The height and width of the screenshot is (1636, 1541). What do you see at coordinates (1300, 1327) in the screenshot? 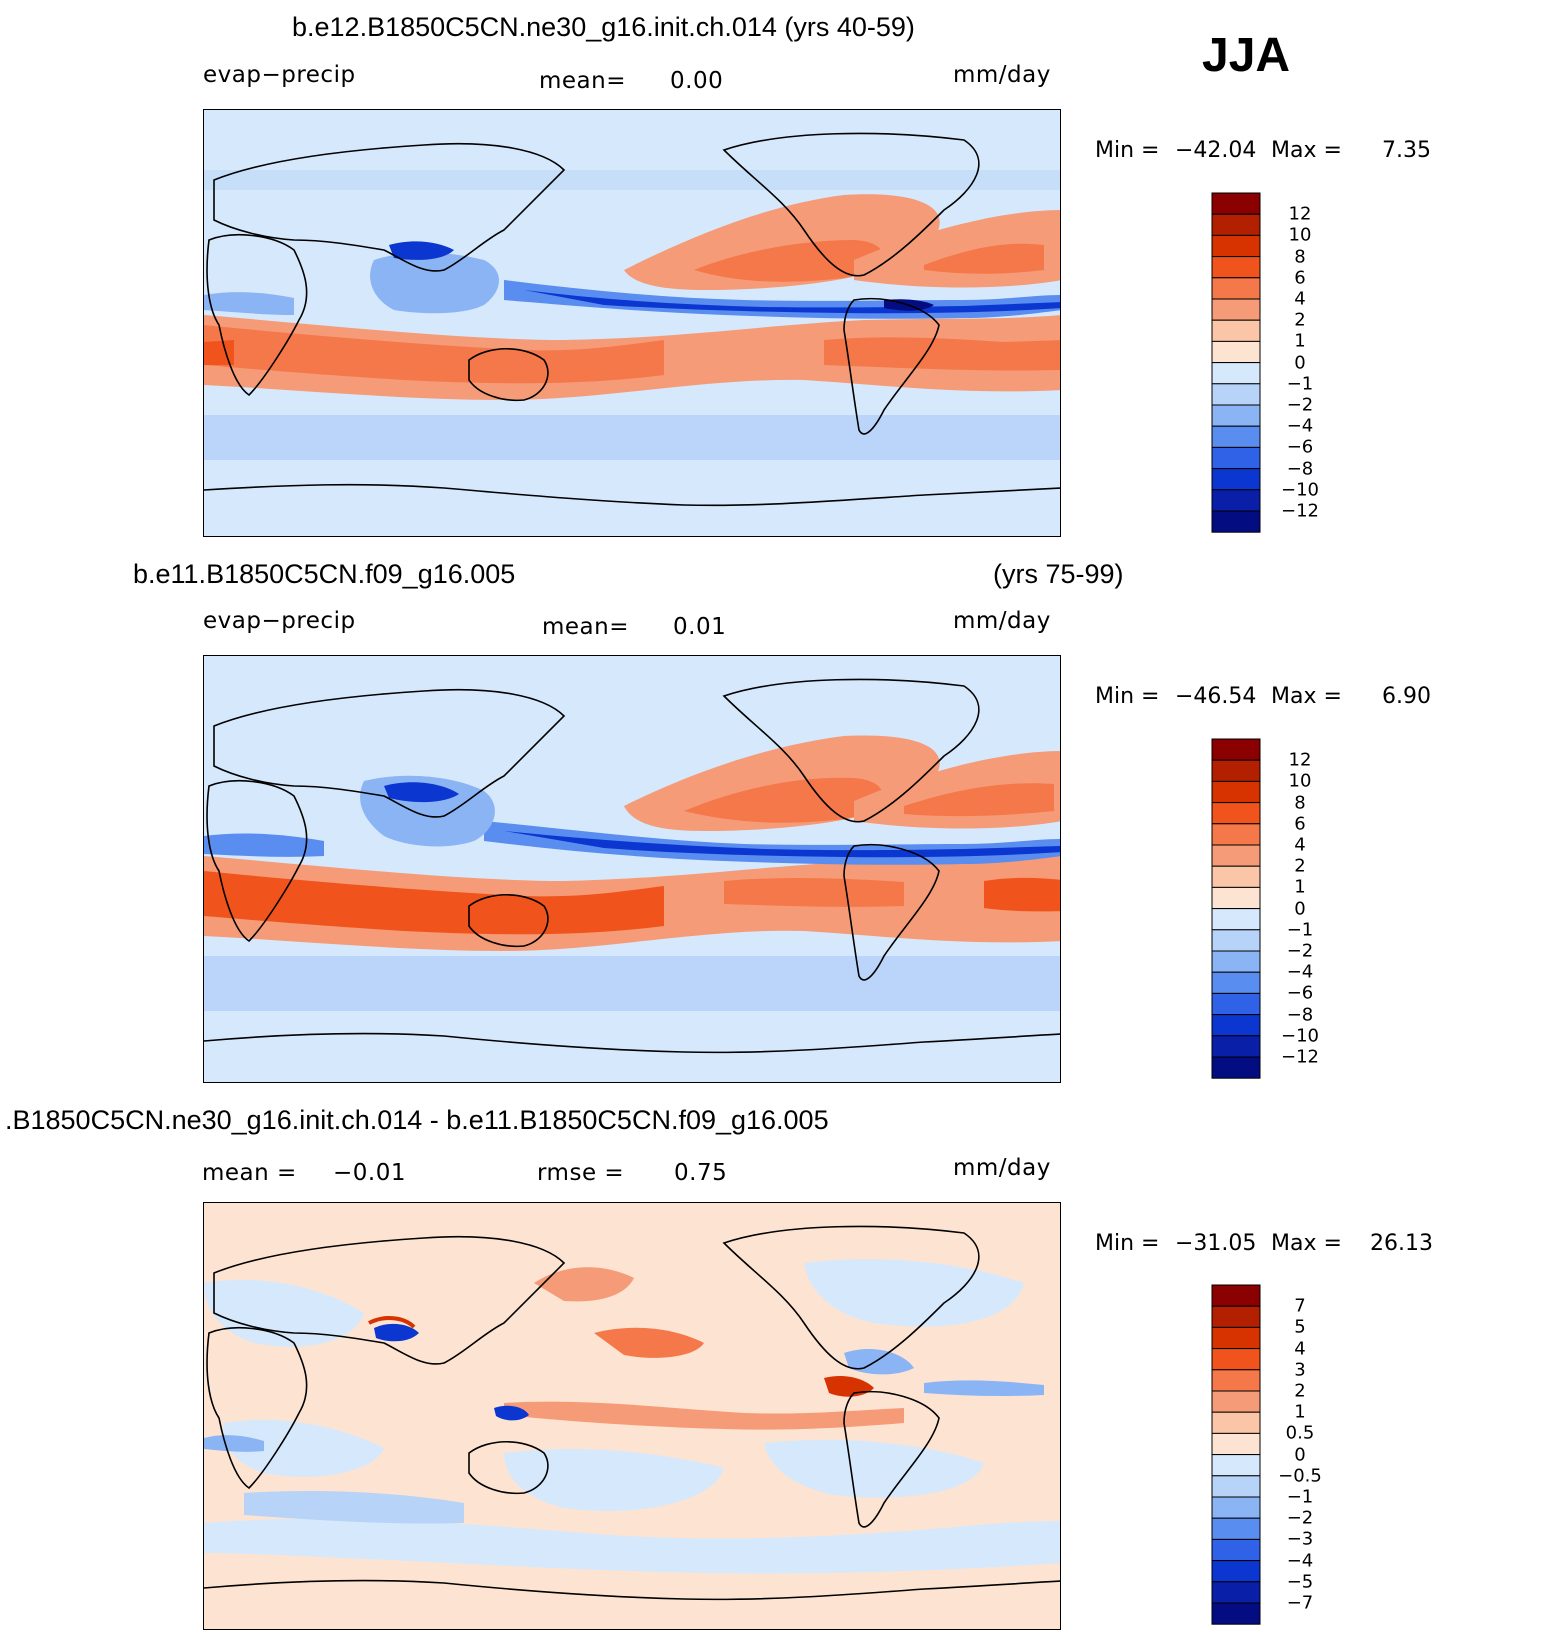
I see `colorbar-tick-label: 5` at bounding box center [1300, 1327].